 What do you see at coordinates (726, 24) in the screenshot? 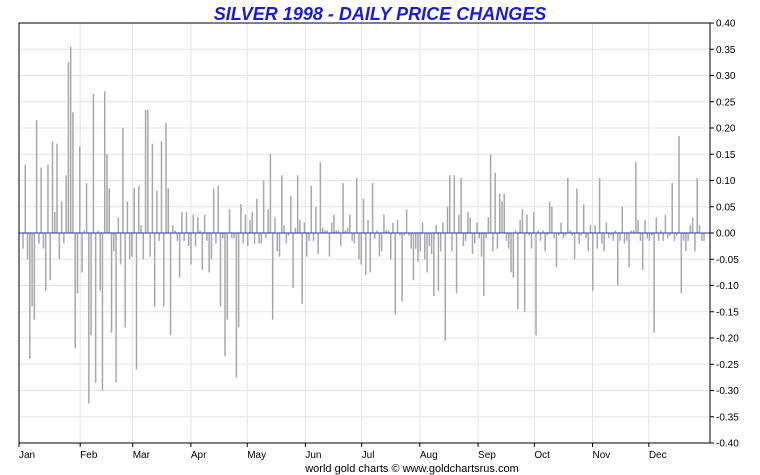
I see `y-tick-label: 0.40` at bounding box center [726, 24].